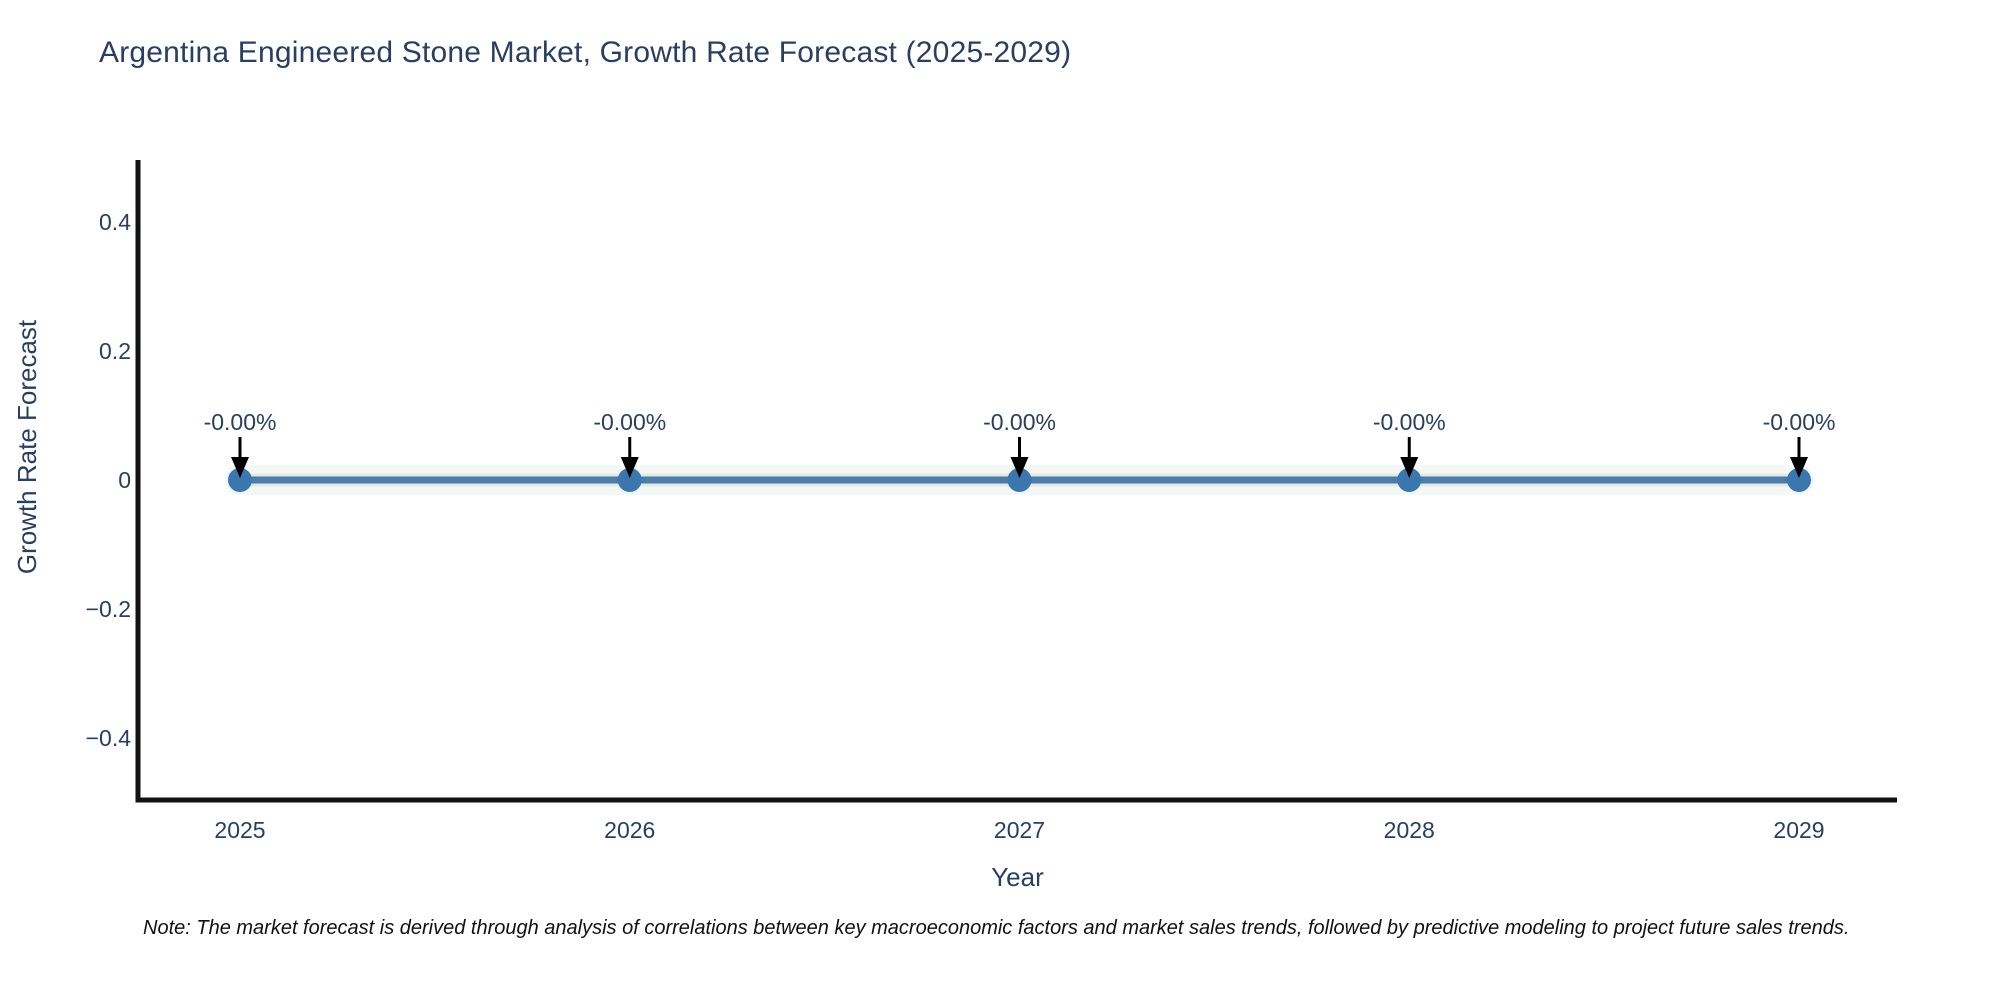 The image size is (2000, 1000). What do you see at coordinates (1019, 830) in the screenshot?
I see `x-axis-tick-label: 2027` at bounding box center [1019, 830].